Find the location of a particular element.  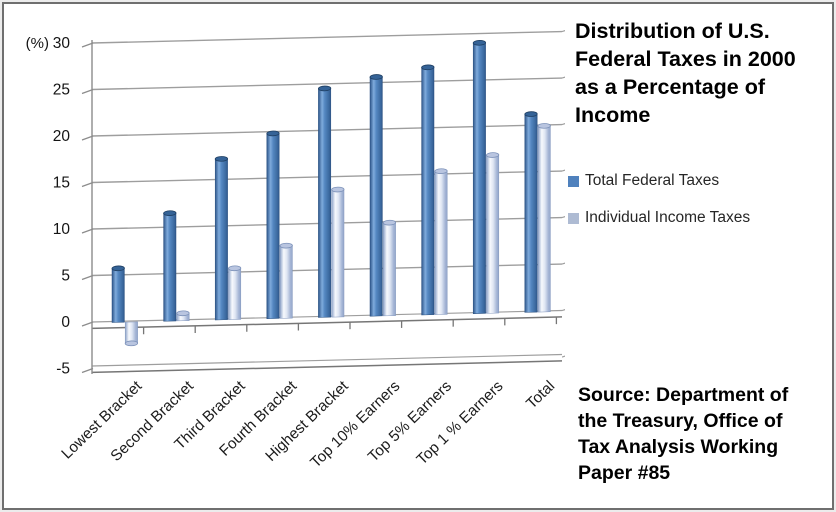

y-axis-label: 20 is located at coordinates (62, 136).